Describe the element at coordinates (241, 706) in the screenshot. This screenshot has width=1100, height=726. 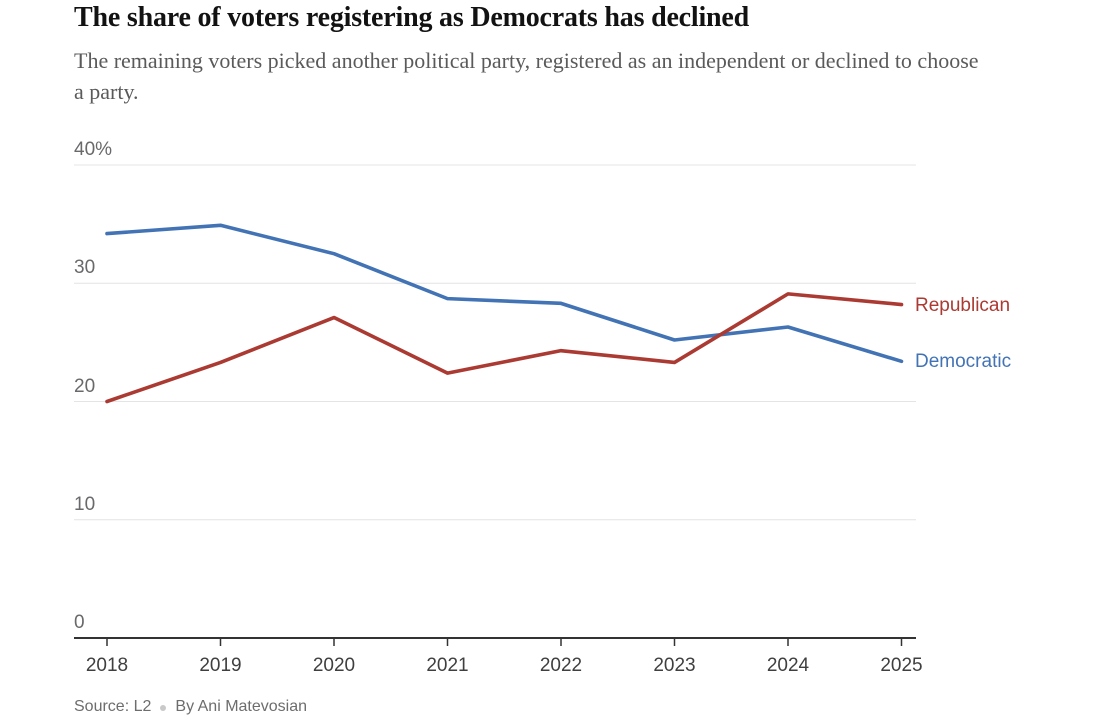
I see `byline-label: By Ani Matevosian` at that location.